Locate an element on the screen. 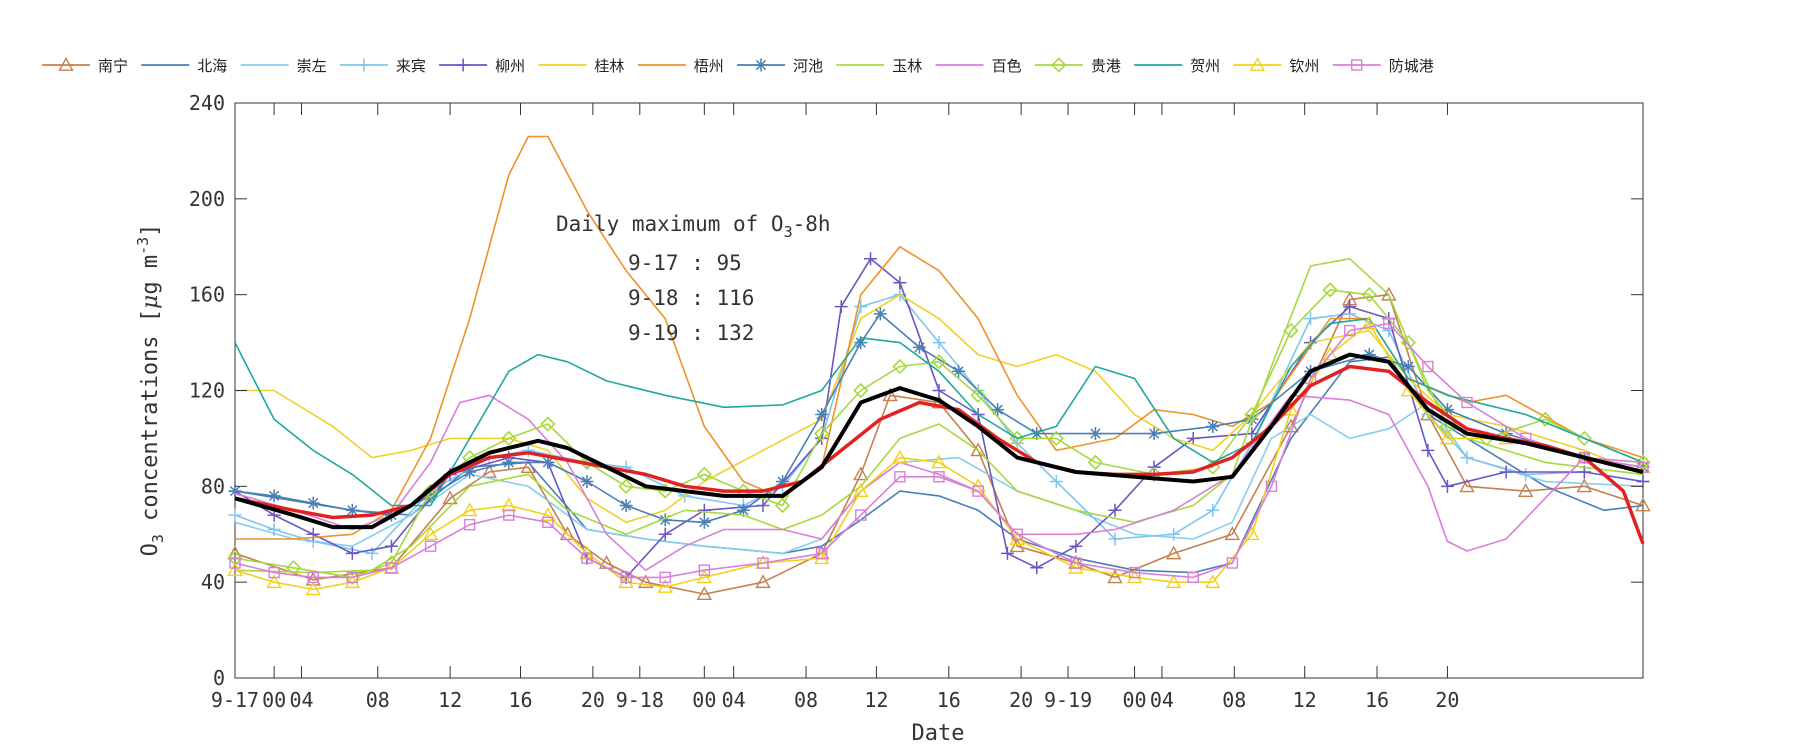  legend-label: 桂林 is located at coordinates (609, 66).